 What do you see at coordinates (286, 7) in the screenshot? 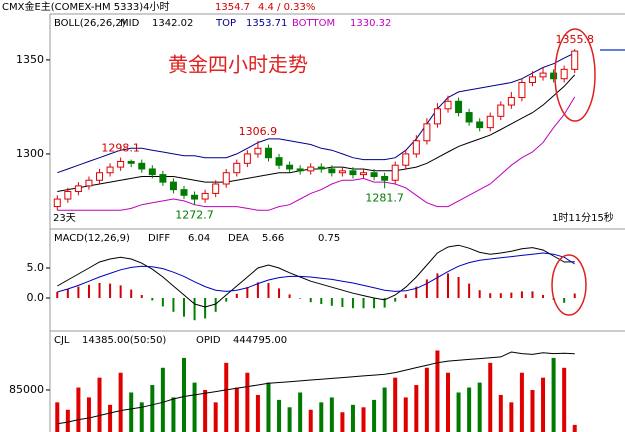
I see `change: 4.4 / 0.33%` at bounding box center [286, 7].